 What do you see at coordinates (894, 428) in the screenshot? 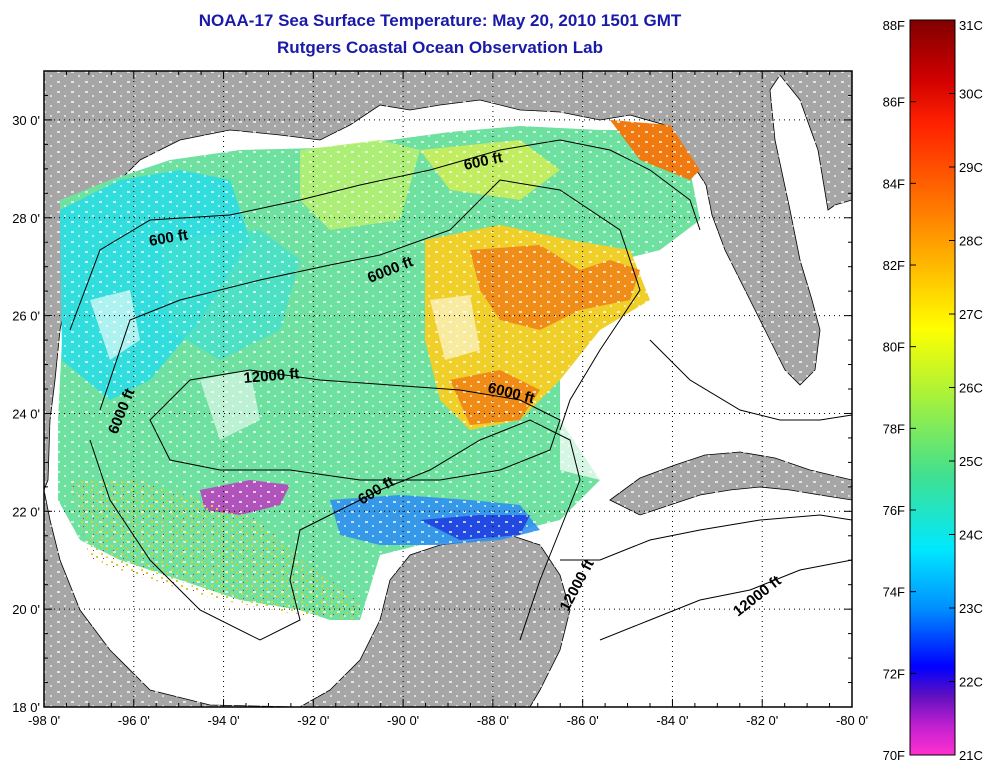
I see `colorbar-label-f: 78F` at bounding box center [894, 428].